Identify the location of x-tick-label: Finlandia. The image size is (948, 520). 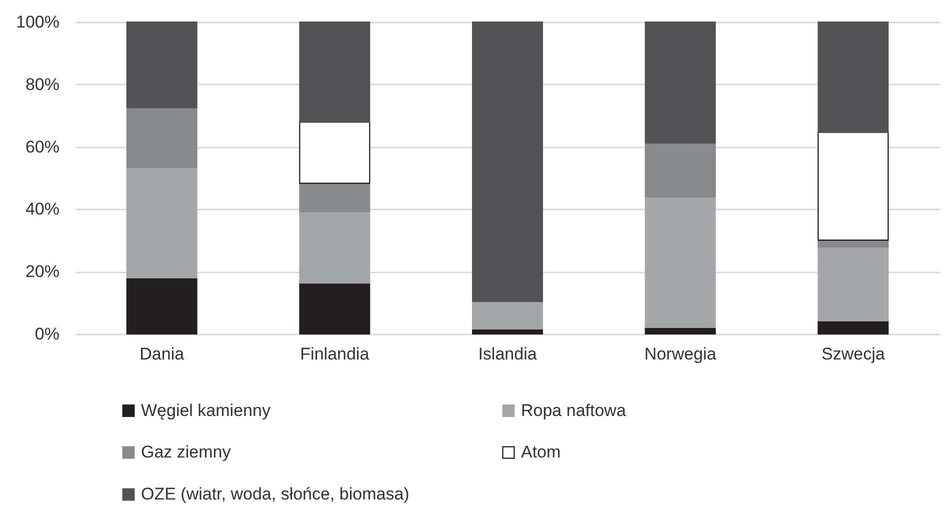
(335, 354).